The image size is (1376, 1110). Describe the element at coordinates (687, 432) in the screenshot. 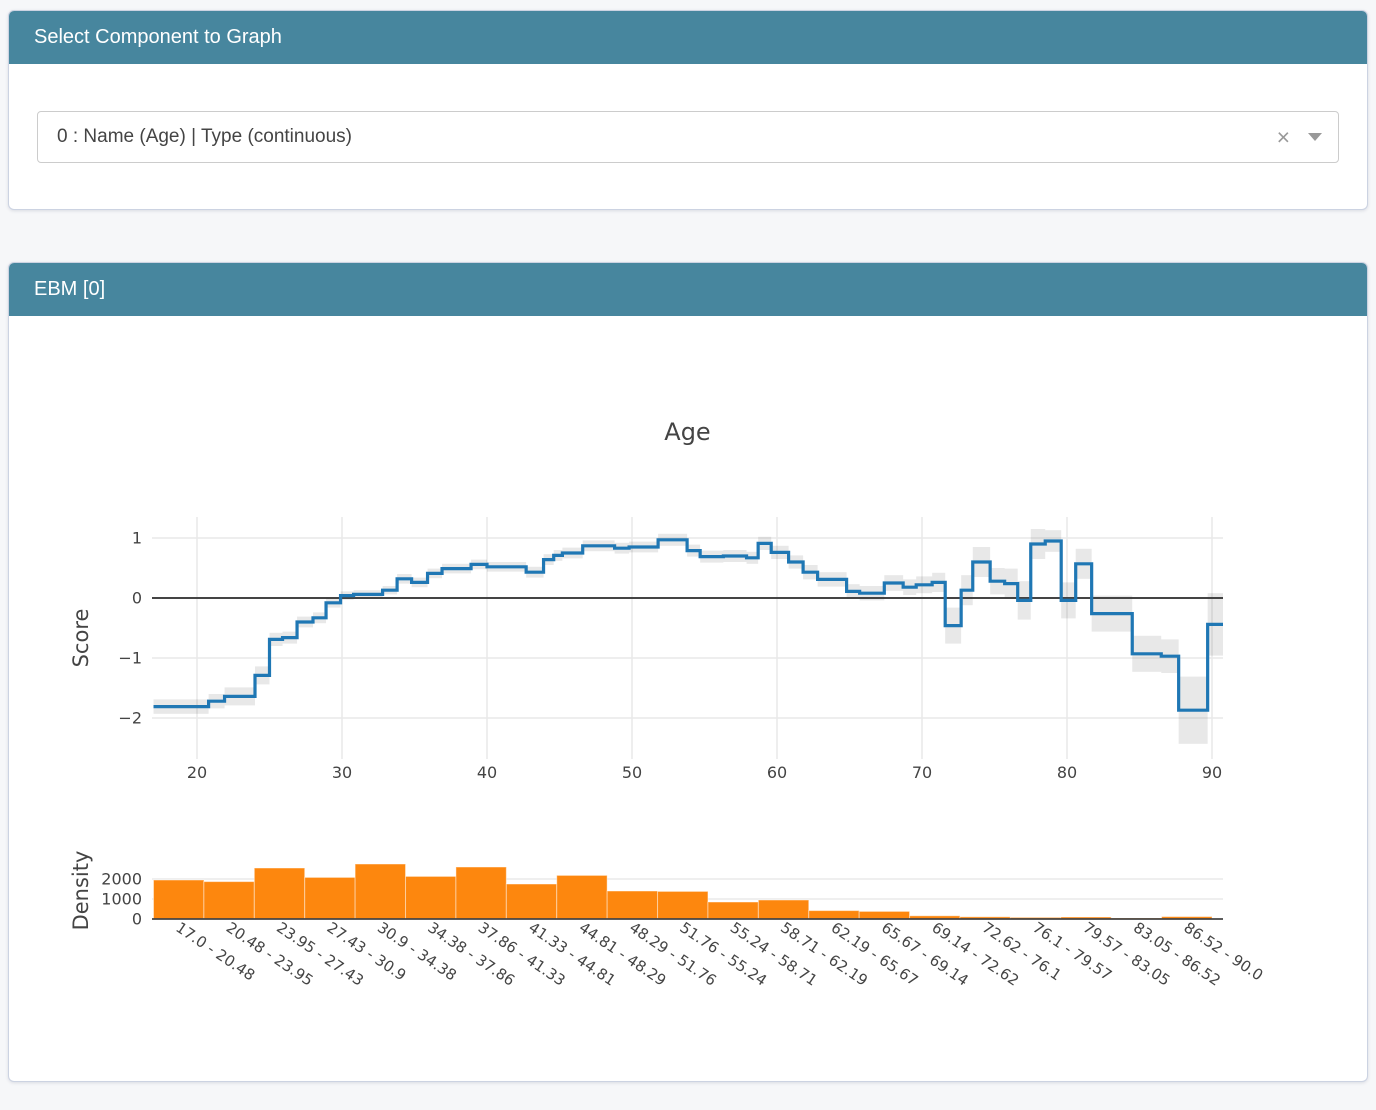

I see `chart-title: Age` at that location.